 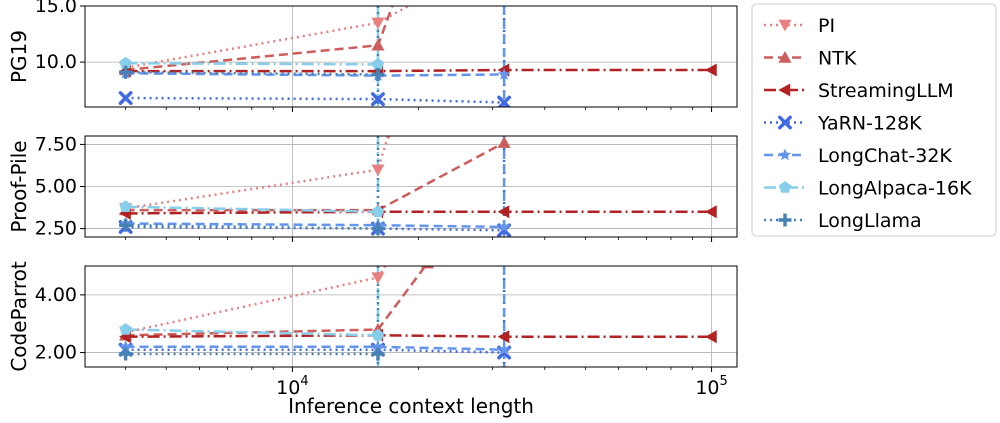 What do you see at coordinates (56, 8) in the screenshot?
I see `y-tick-label: 15.0` at bounding box center [56, 8].